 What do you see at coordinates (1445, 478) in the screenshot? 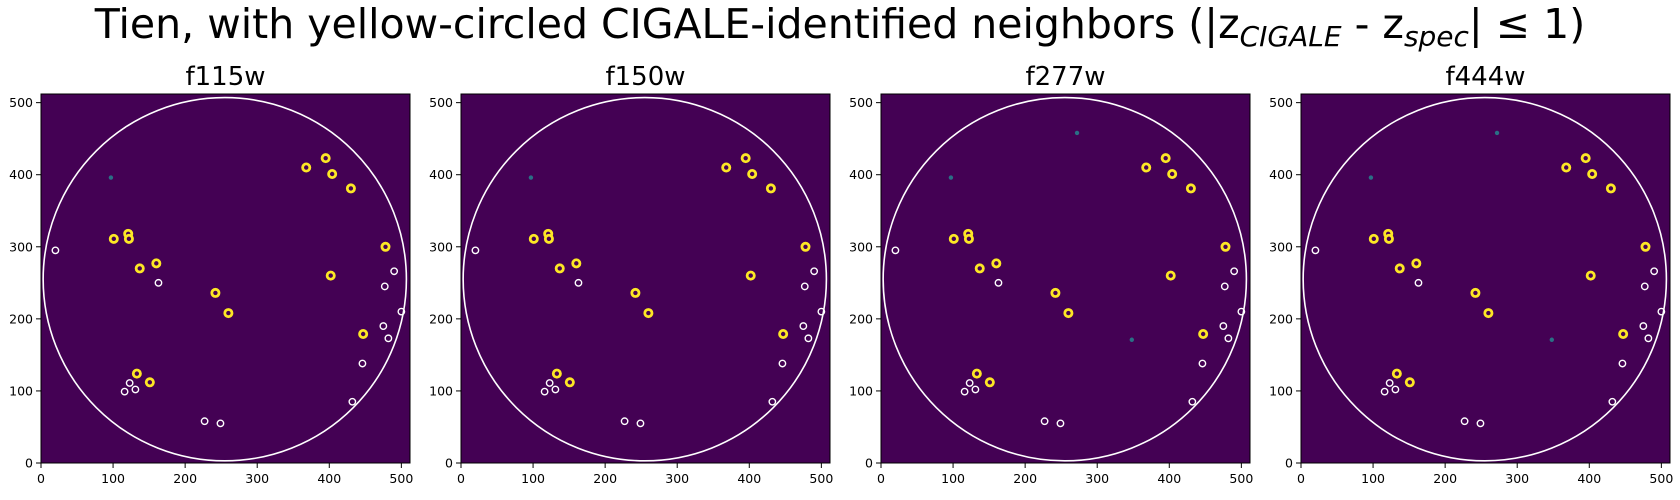
I see `x-tick-label: 200` at bounding box center [1445, 478].